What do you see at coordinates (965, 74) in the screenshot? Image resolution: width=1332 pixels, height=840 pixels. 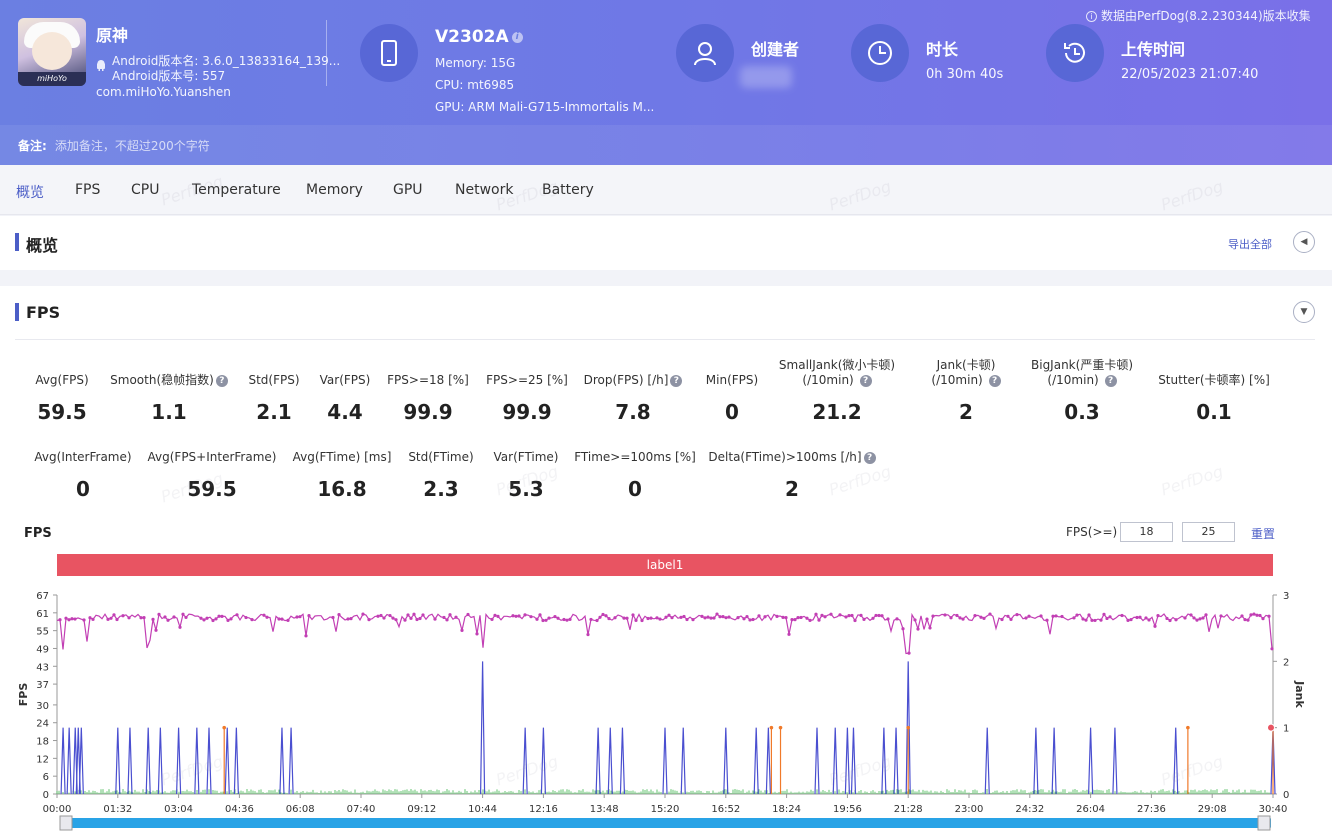 I see `duration-value: 0h 30m 40s` at bounding box center [965, 74].